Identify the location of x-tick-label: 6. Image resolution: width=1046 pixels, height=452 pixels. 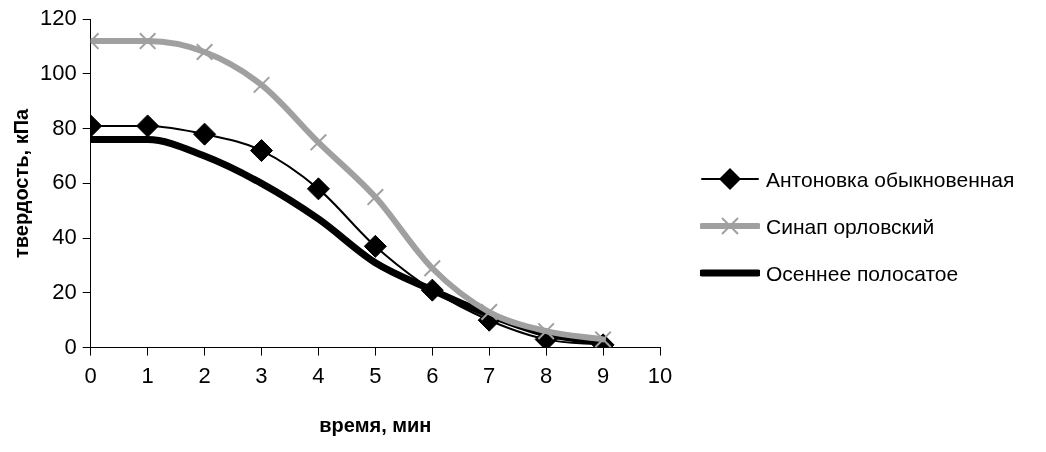
(432, 375).